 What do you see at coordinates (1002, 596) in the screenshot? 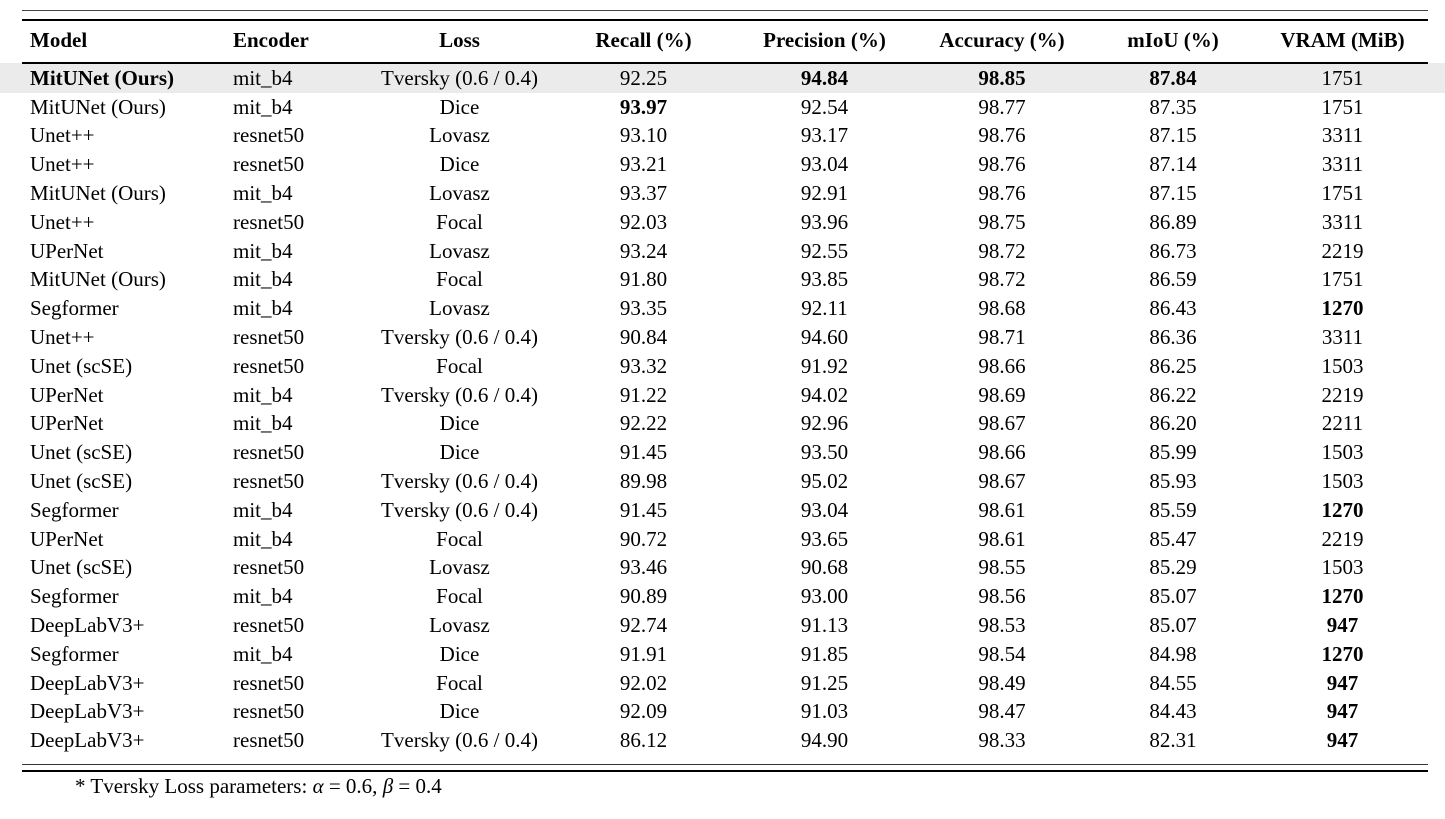
I see `cell-accuracy: 98.56` at bounding box center [1002, 596].